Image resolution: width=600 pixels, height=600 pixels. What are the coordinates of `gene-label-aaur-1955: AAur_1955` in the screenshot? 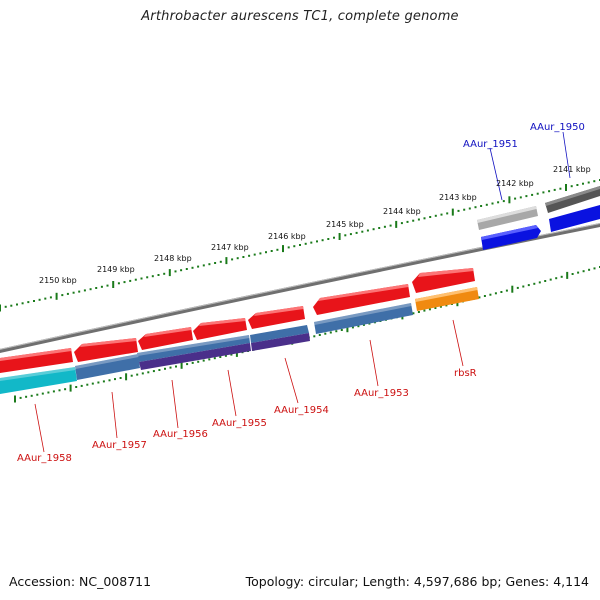 It's located at (239, 423).